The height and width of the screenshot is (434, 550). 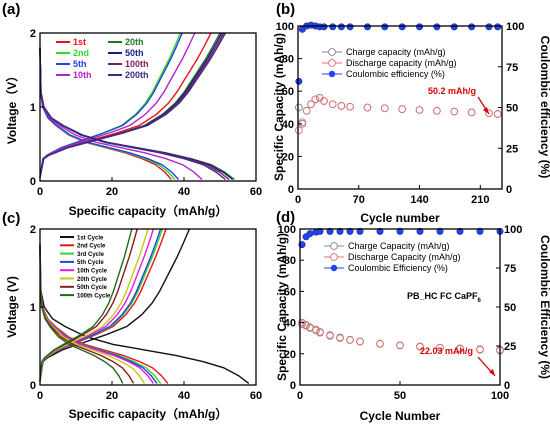 I want to click on panel-c-x-tick-label: 60, so click(x=256, y=396).